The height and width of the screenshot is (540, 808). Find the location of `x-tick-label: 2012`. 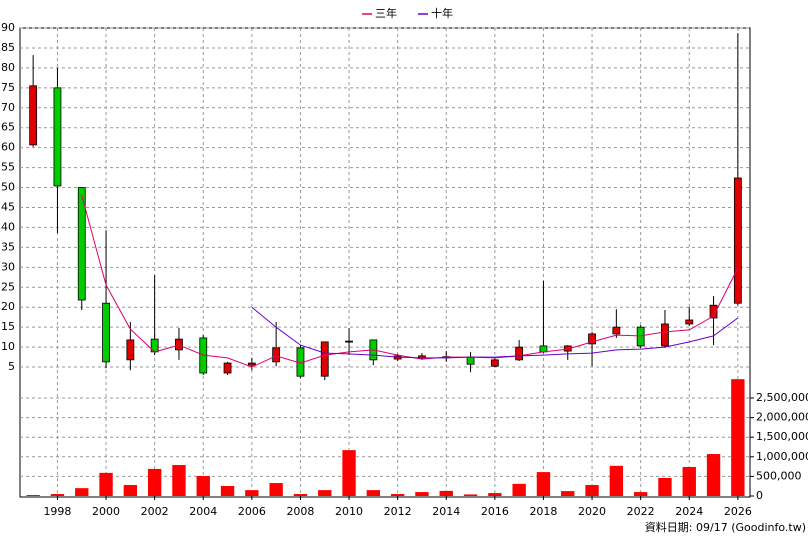

x-tick-label: 2012 is located at coordinates (398, 511).